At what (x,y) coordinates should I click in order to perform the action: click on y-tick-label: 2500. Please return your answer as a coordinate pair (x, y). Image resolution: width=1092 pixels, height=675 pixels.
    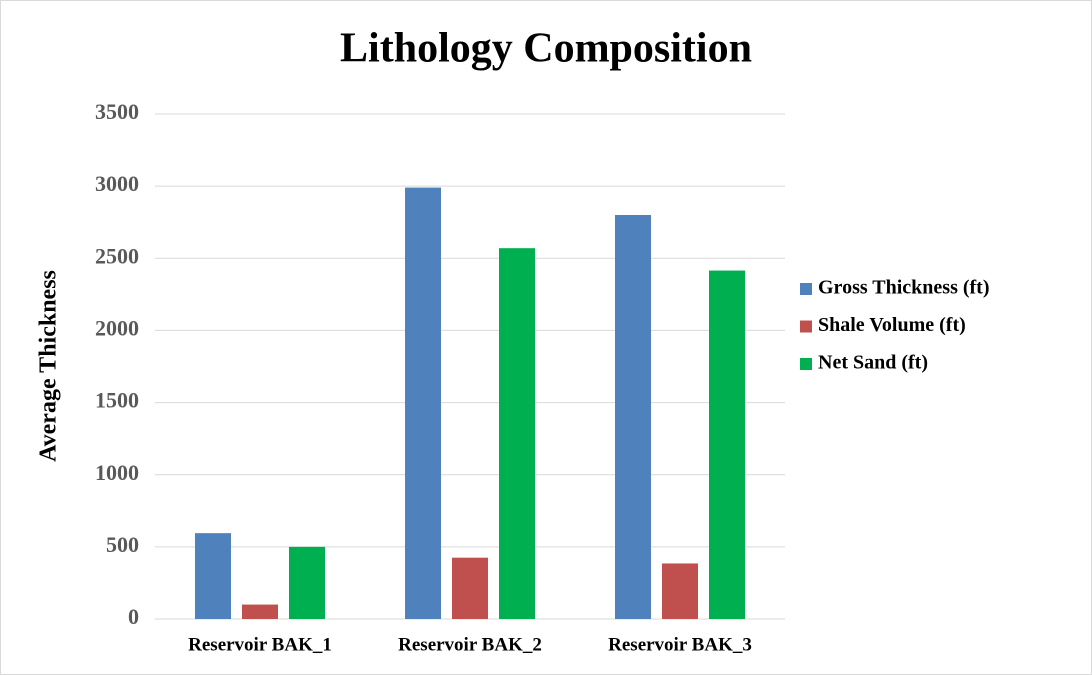
    Looking at the image, I should click on (117, 255).